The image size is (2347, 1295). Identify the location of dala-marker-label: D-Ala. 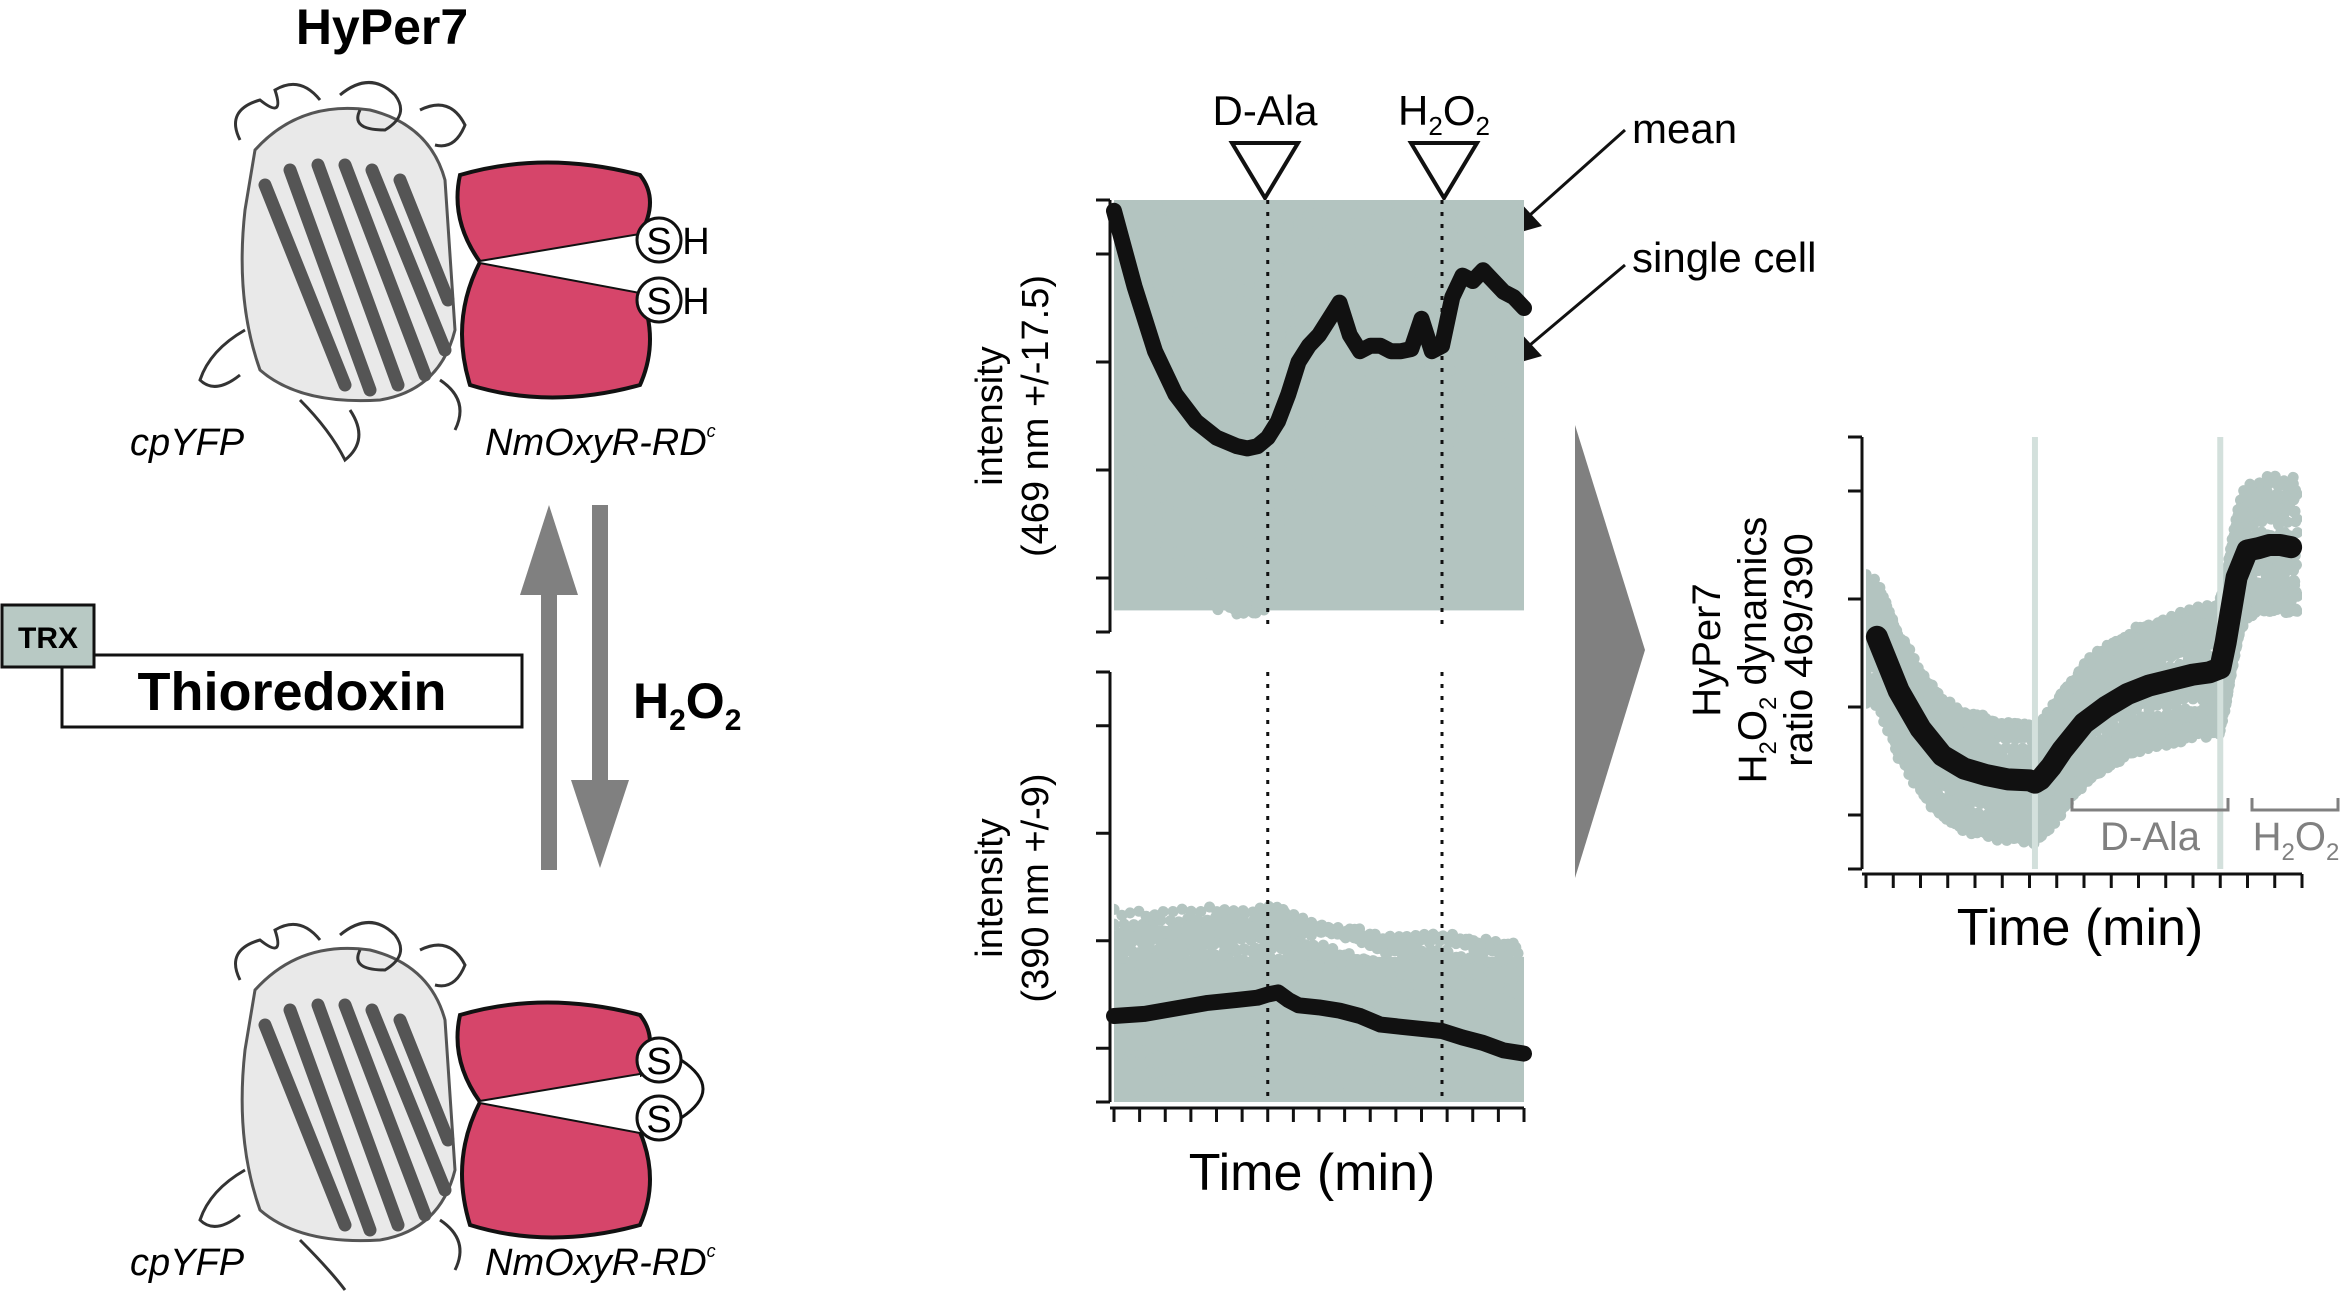
(1265, 110).